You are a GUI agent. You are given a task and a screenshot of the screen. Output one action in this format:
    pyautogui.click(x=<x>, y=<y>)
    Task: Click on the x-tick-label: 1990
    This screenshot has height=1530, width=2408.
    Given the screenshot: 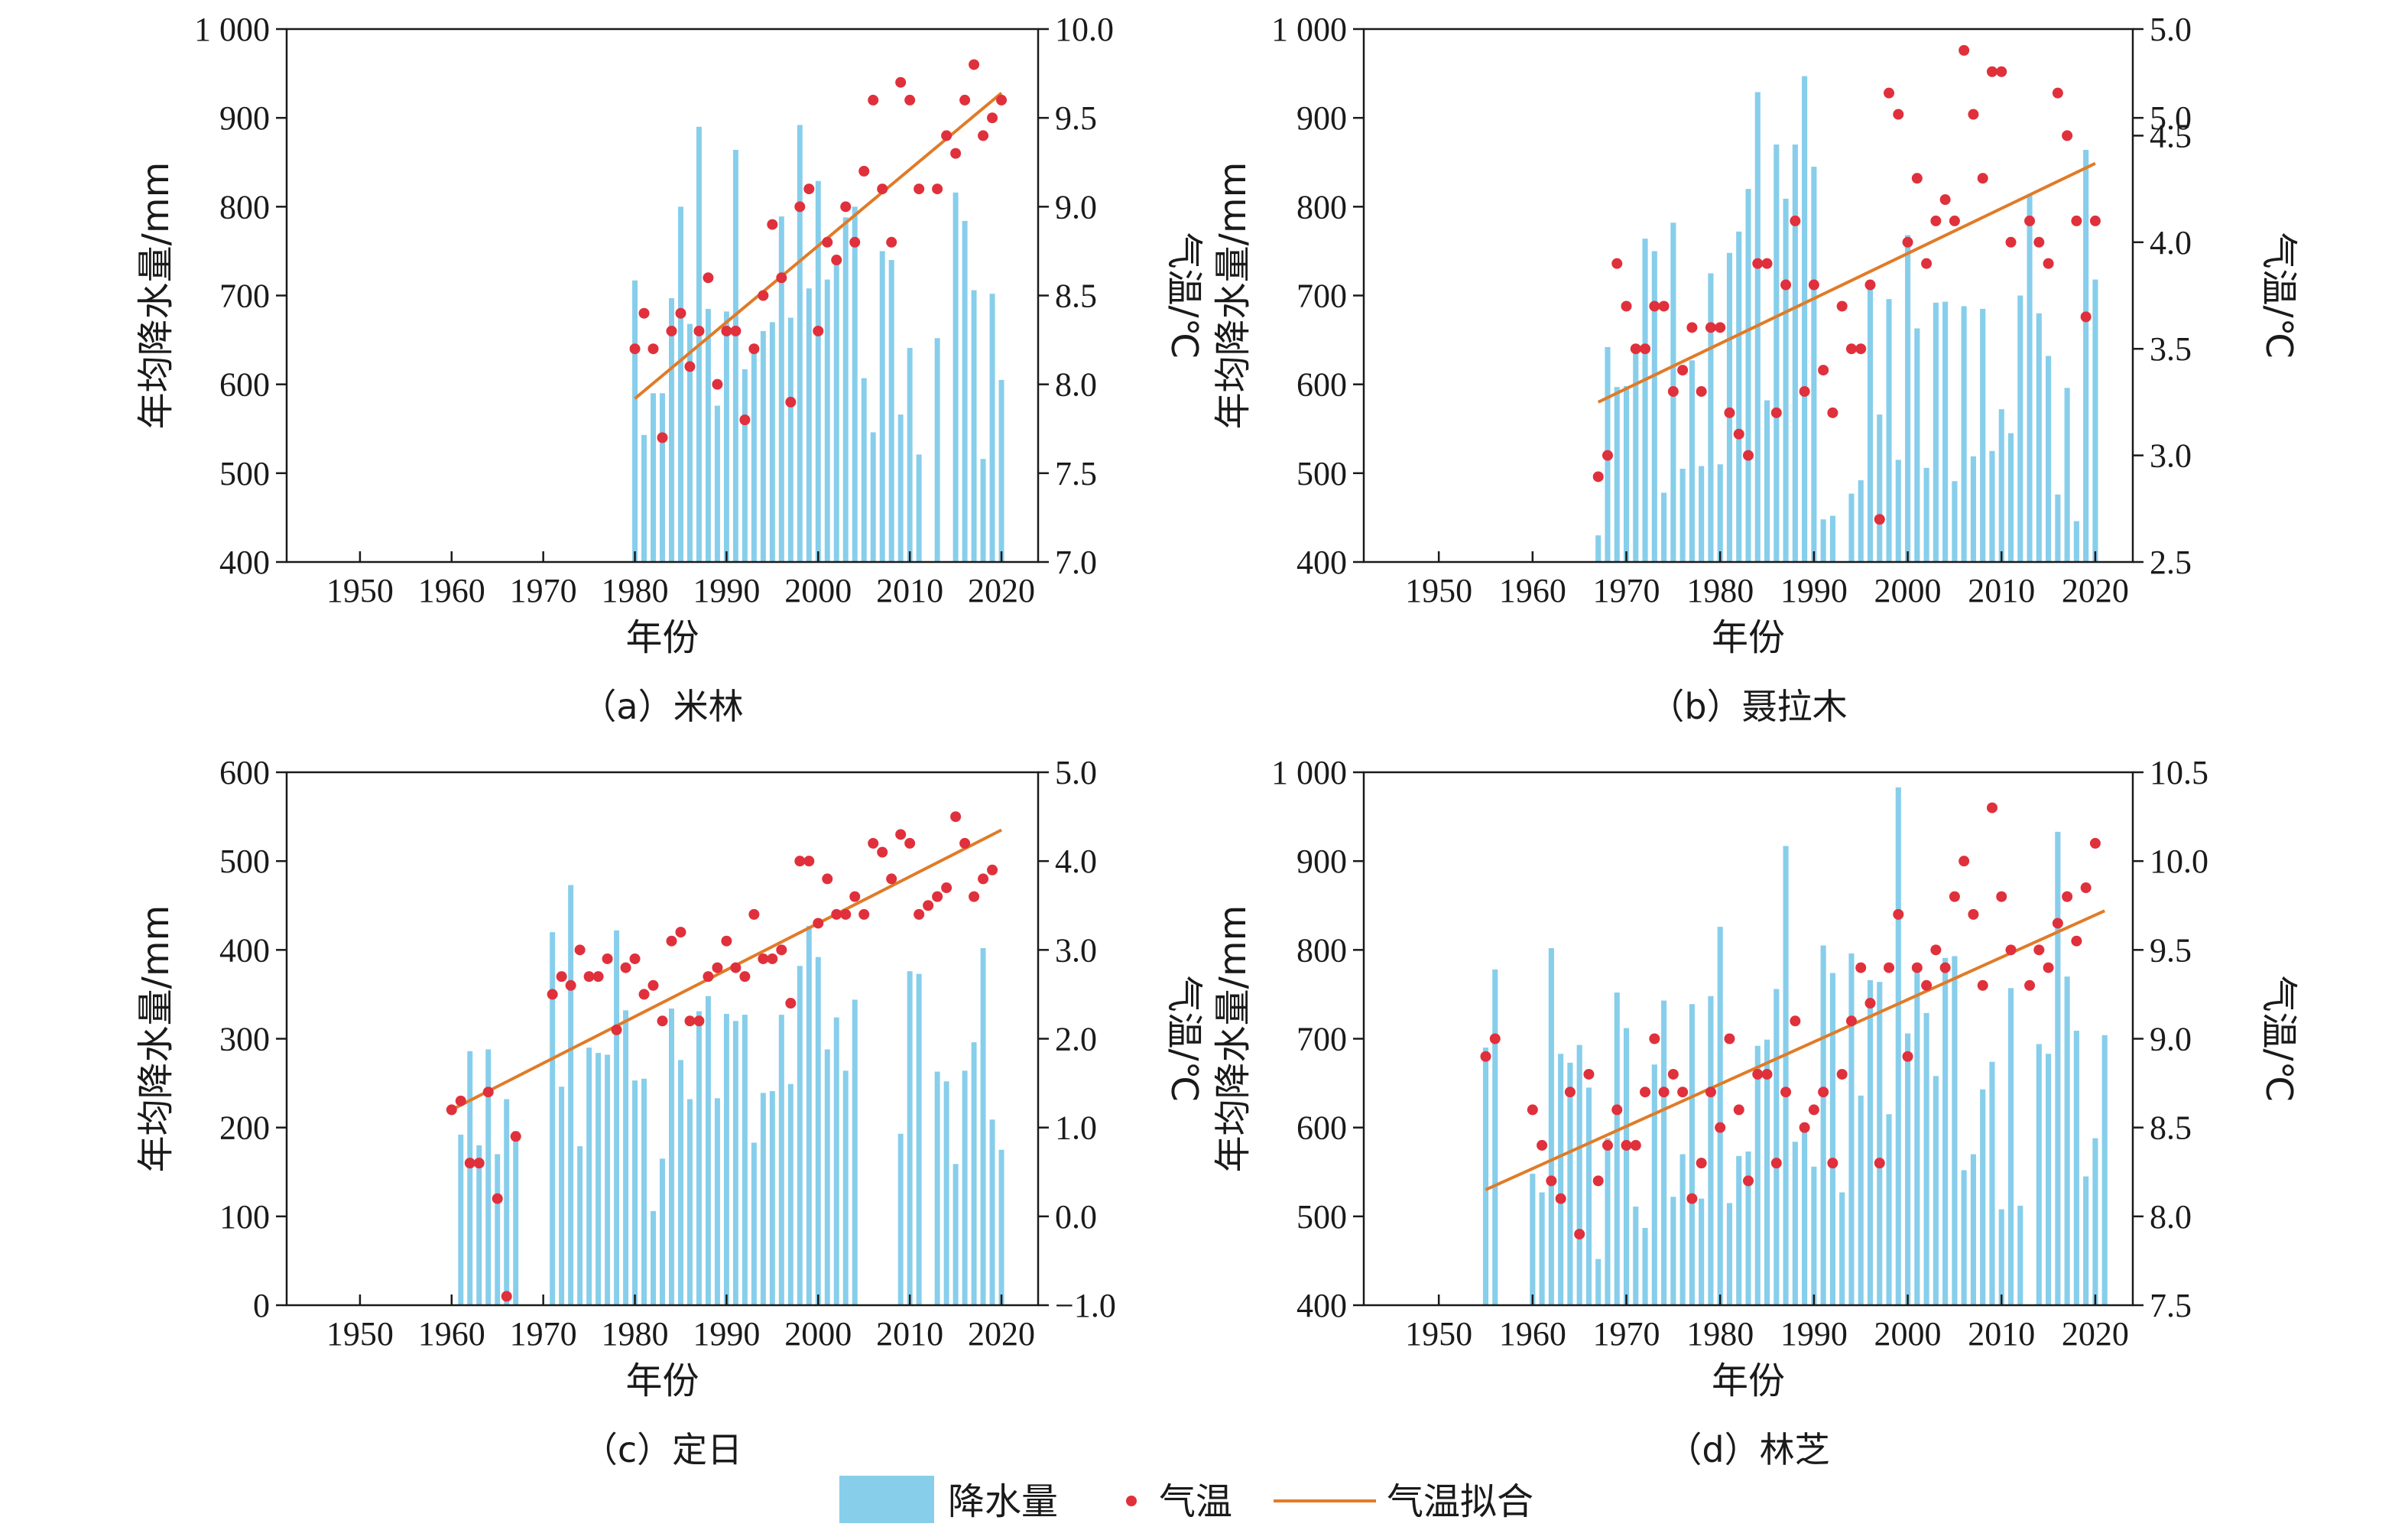 What is the action you would take?
    pyautogui.click(x=727, y=590)
    